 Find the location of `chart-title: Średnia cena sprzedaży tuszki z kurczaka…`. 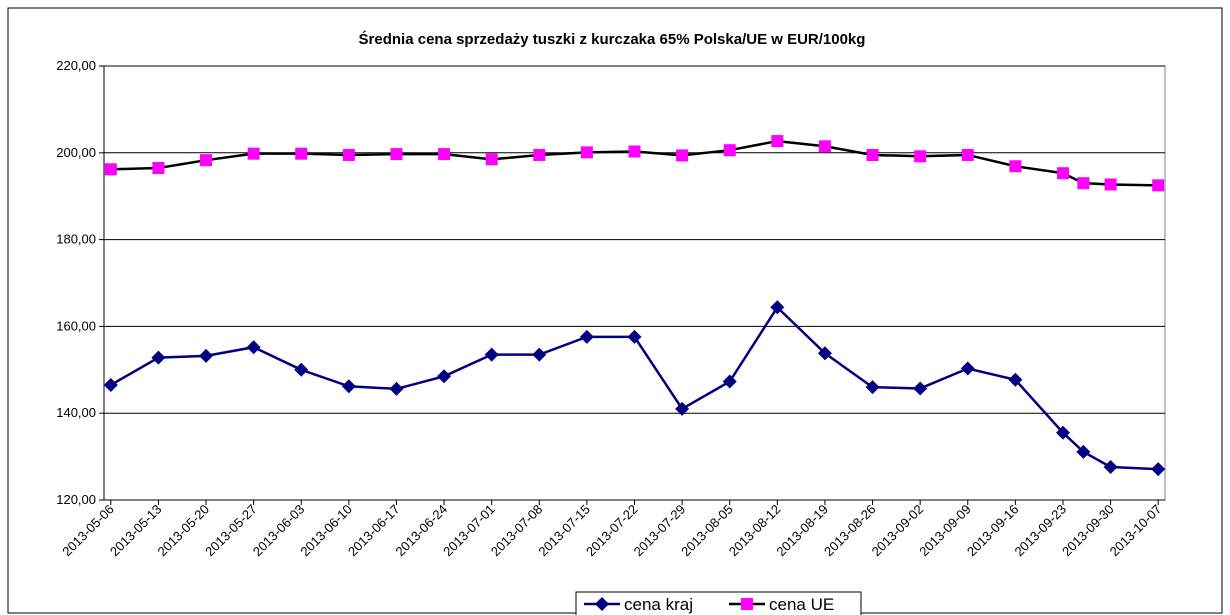

chart-title: Średnia cena sprzedaży tuszki z kurczaka… is located at coordinates (612, 39).